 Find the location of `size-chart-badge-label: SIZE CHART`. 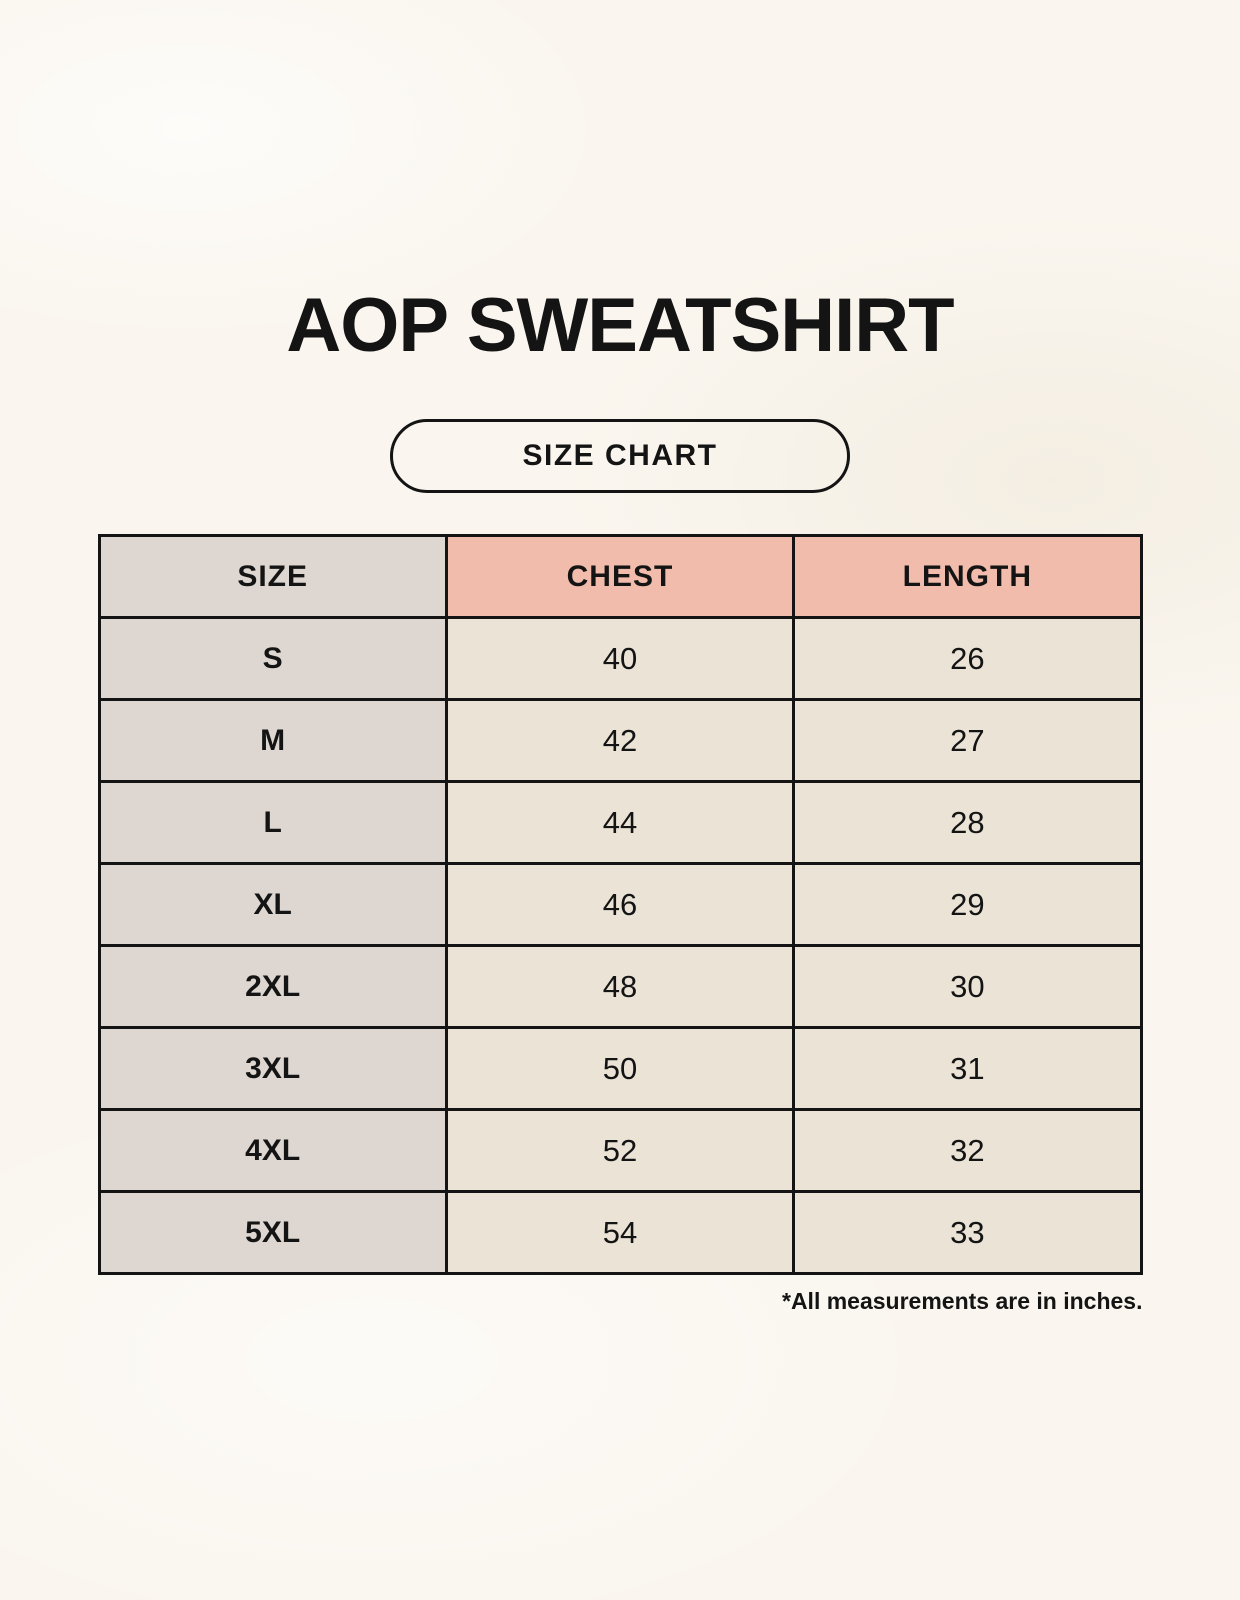

size-chart-badge-label: SIZE CHART is located at coordinates (620, 456).